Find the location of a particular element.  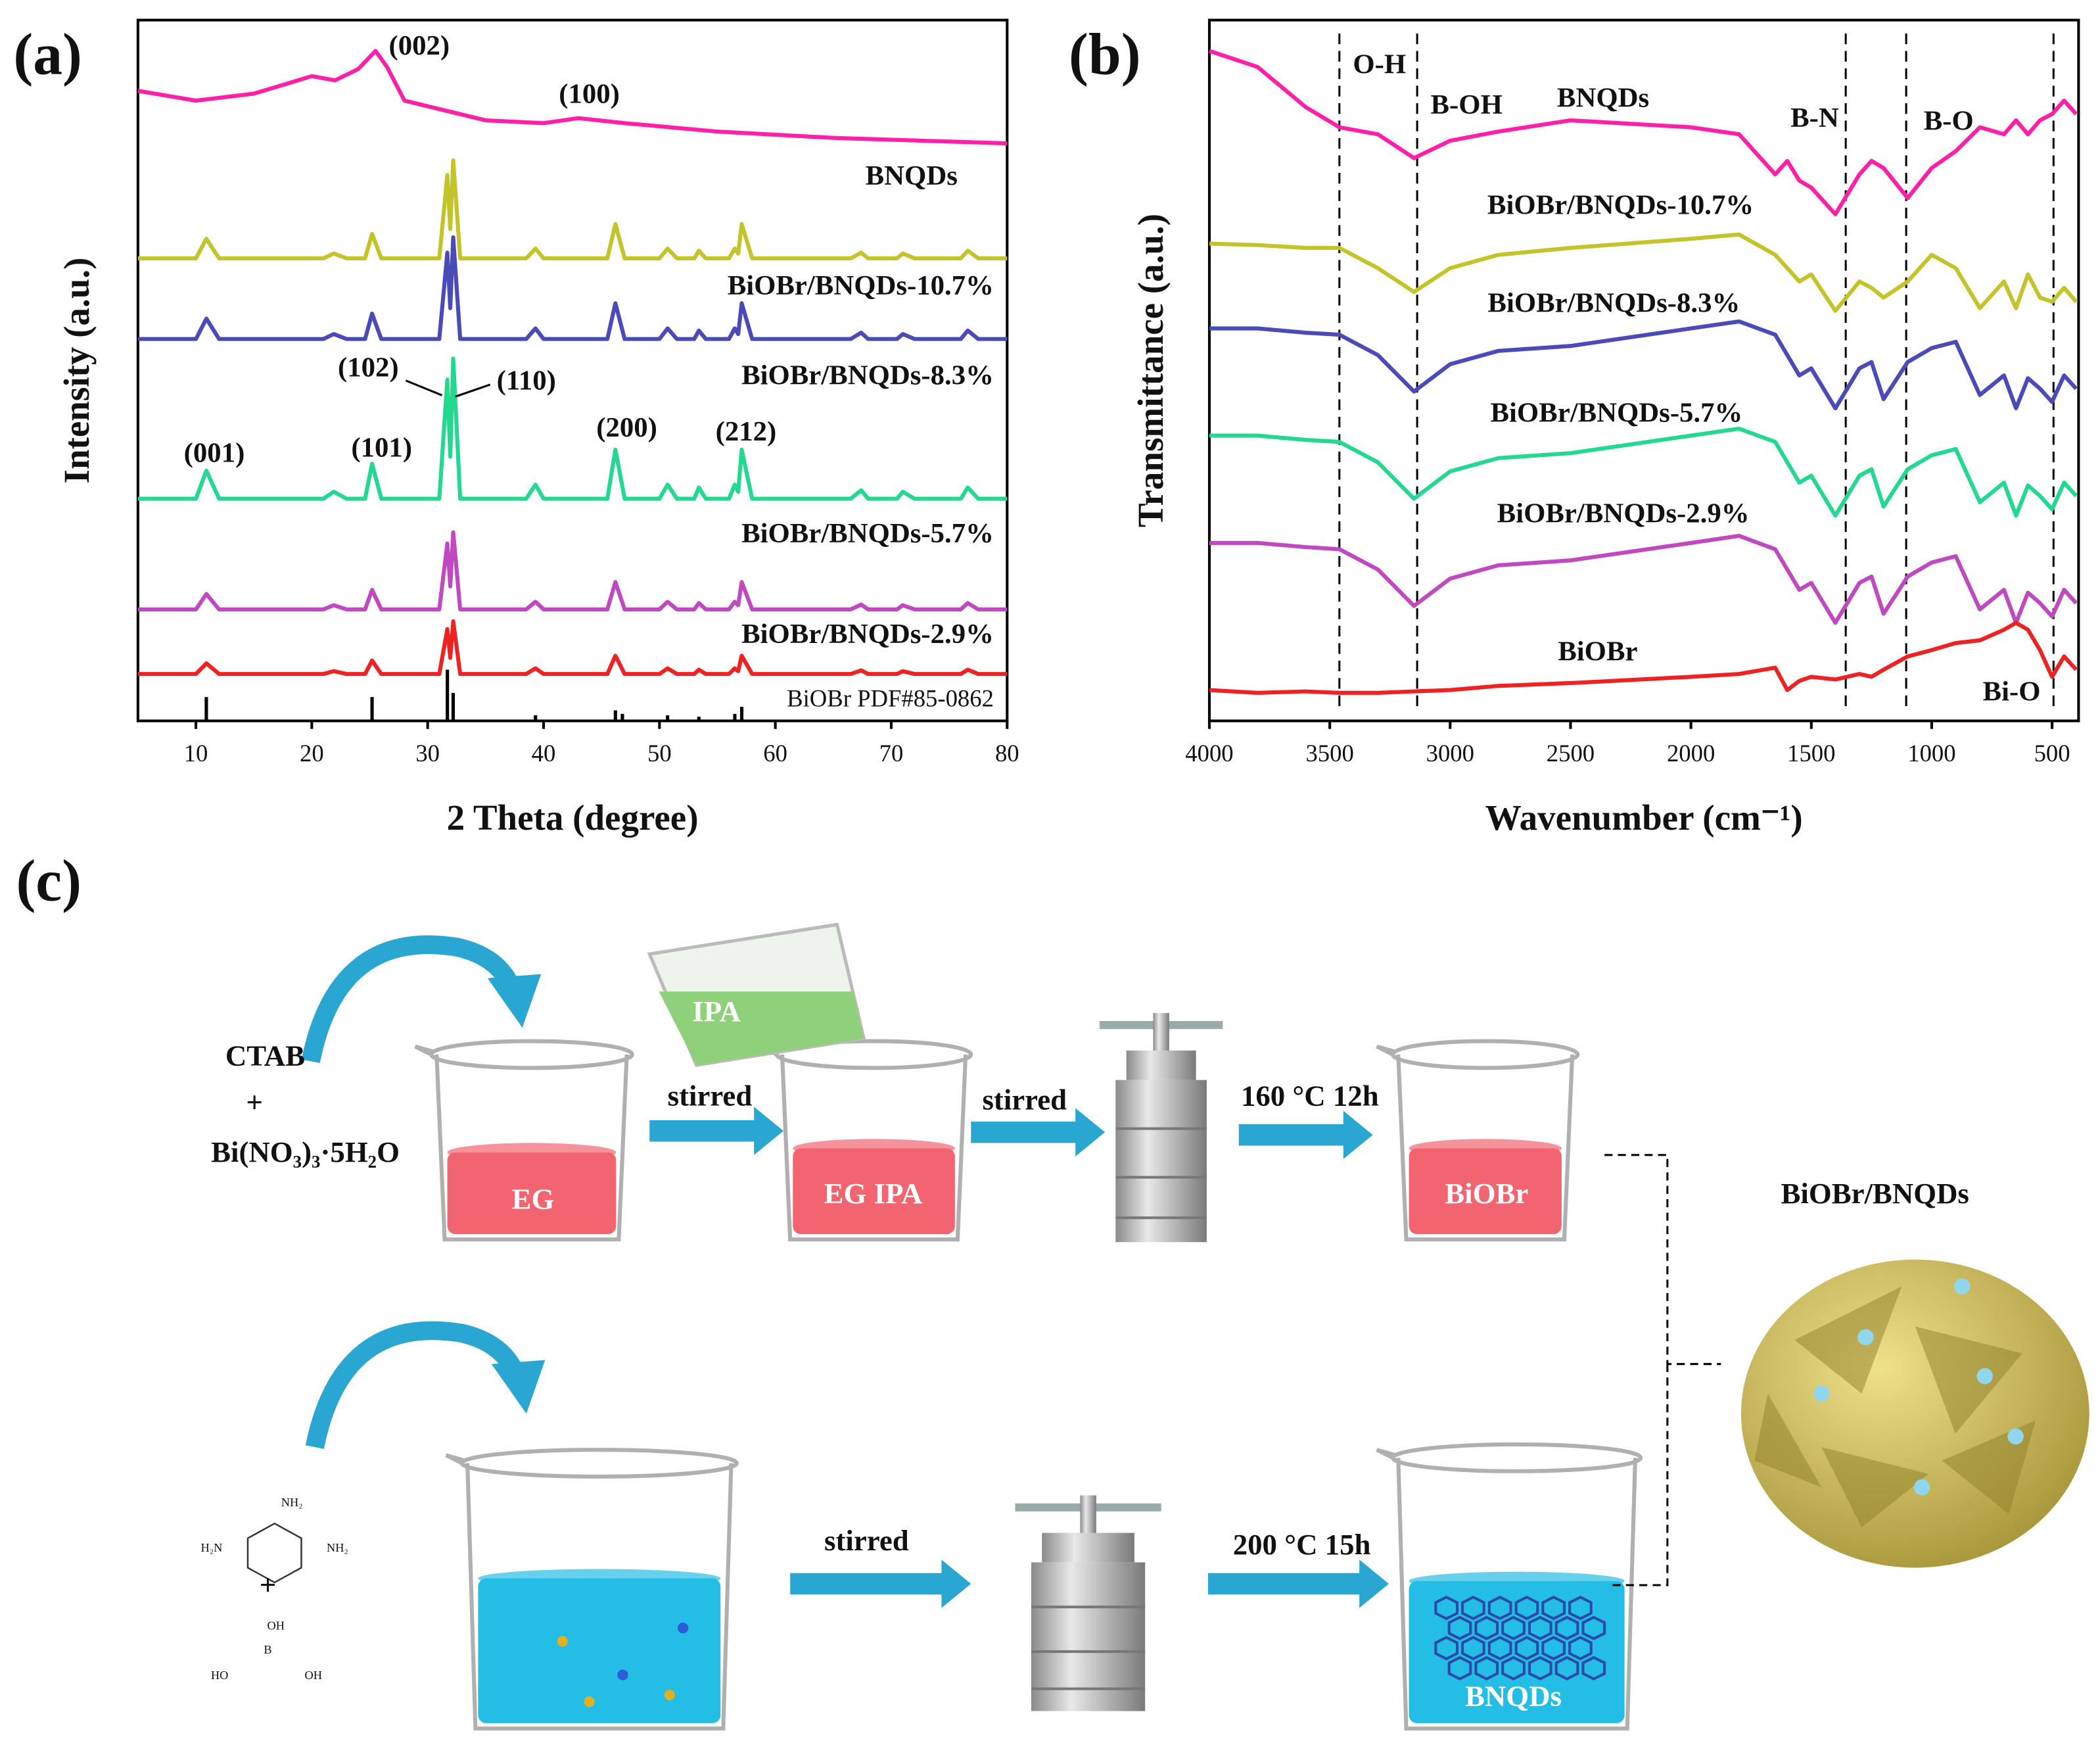

atom-label: B is located at coordinates (267, 1650).